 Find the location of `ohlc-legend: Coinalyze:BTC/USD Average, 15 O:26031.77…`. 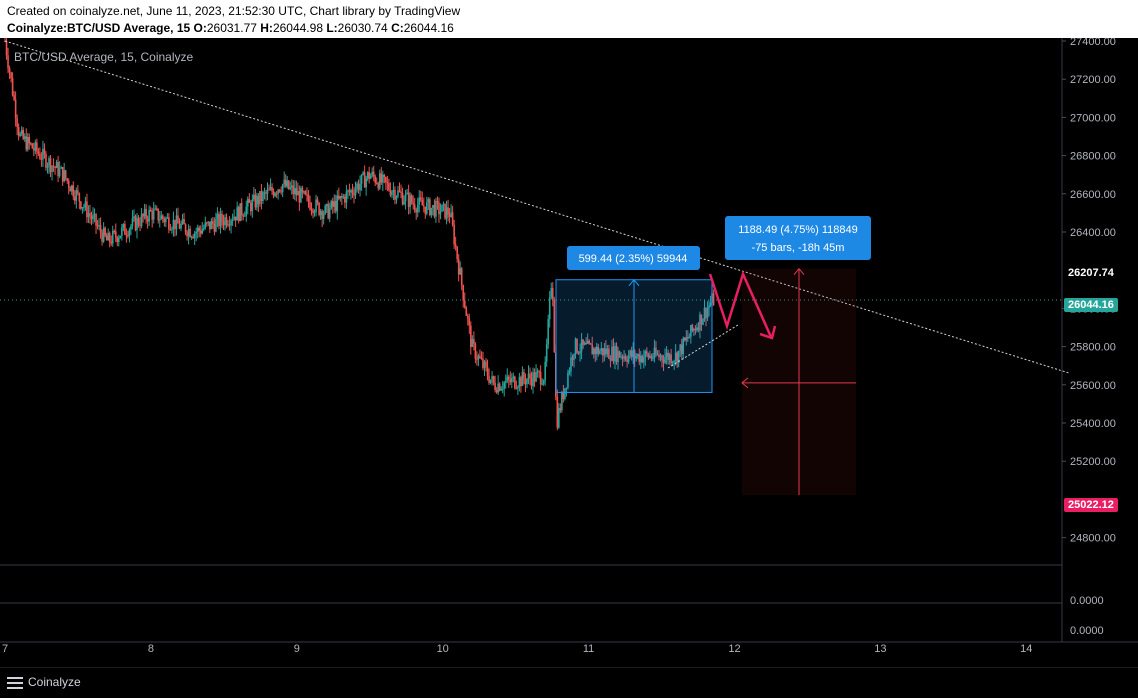

ohlc-legend: Coinalyze:BTC/USD Average, 15 O:26031.77… is located at coordinates (230, 28).